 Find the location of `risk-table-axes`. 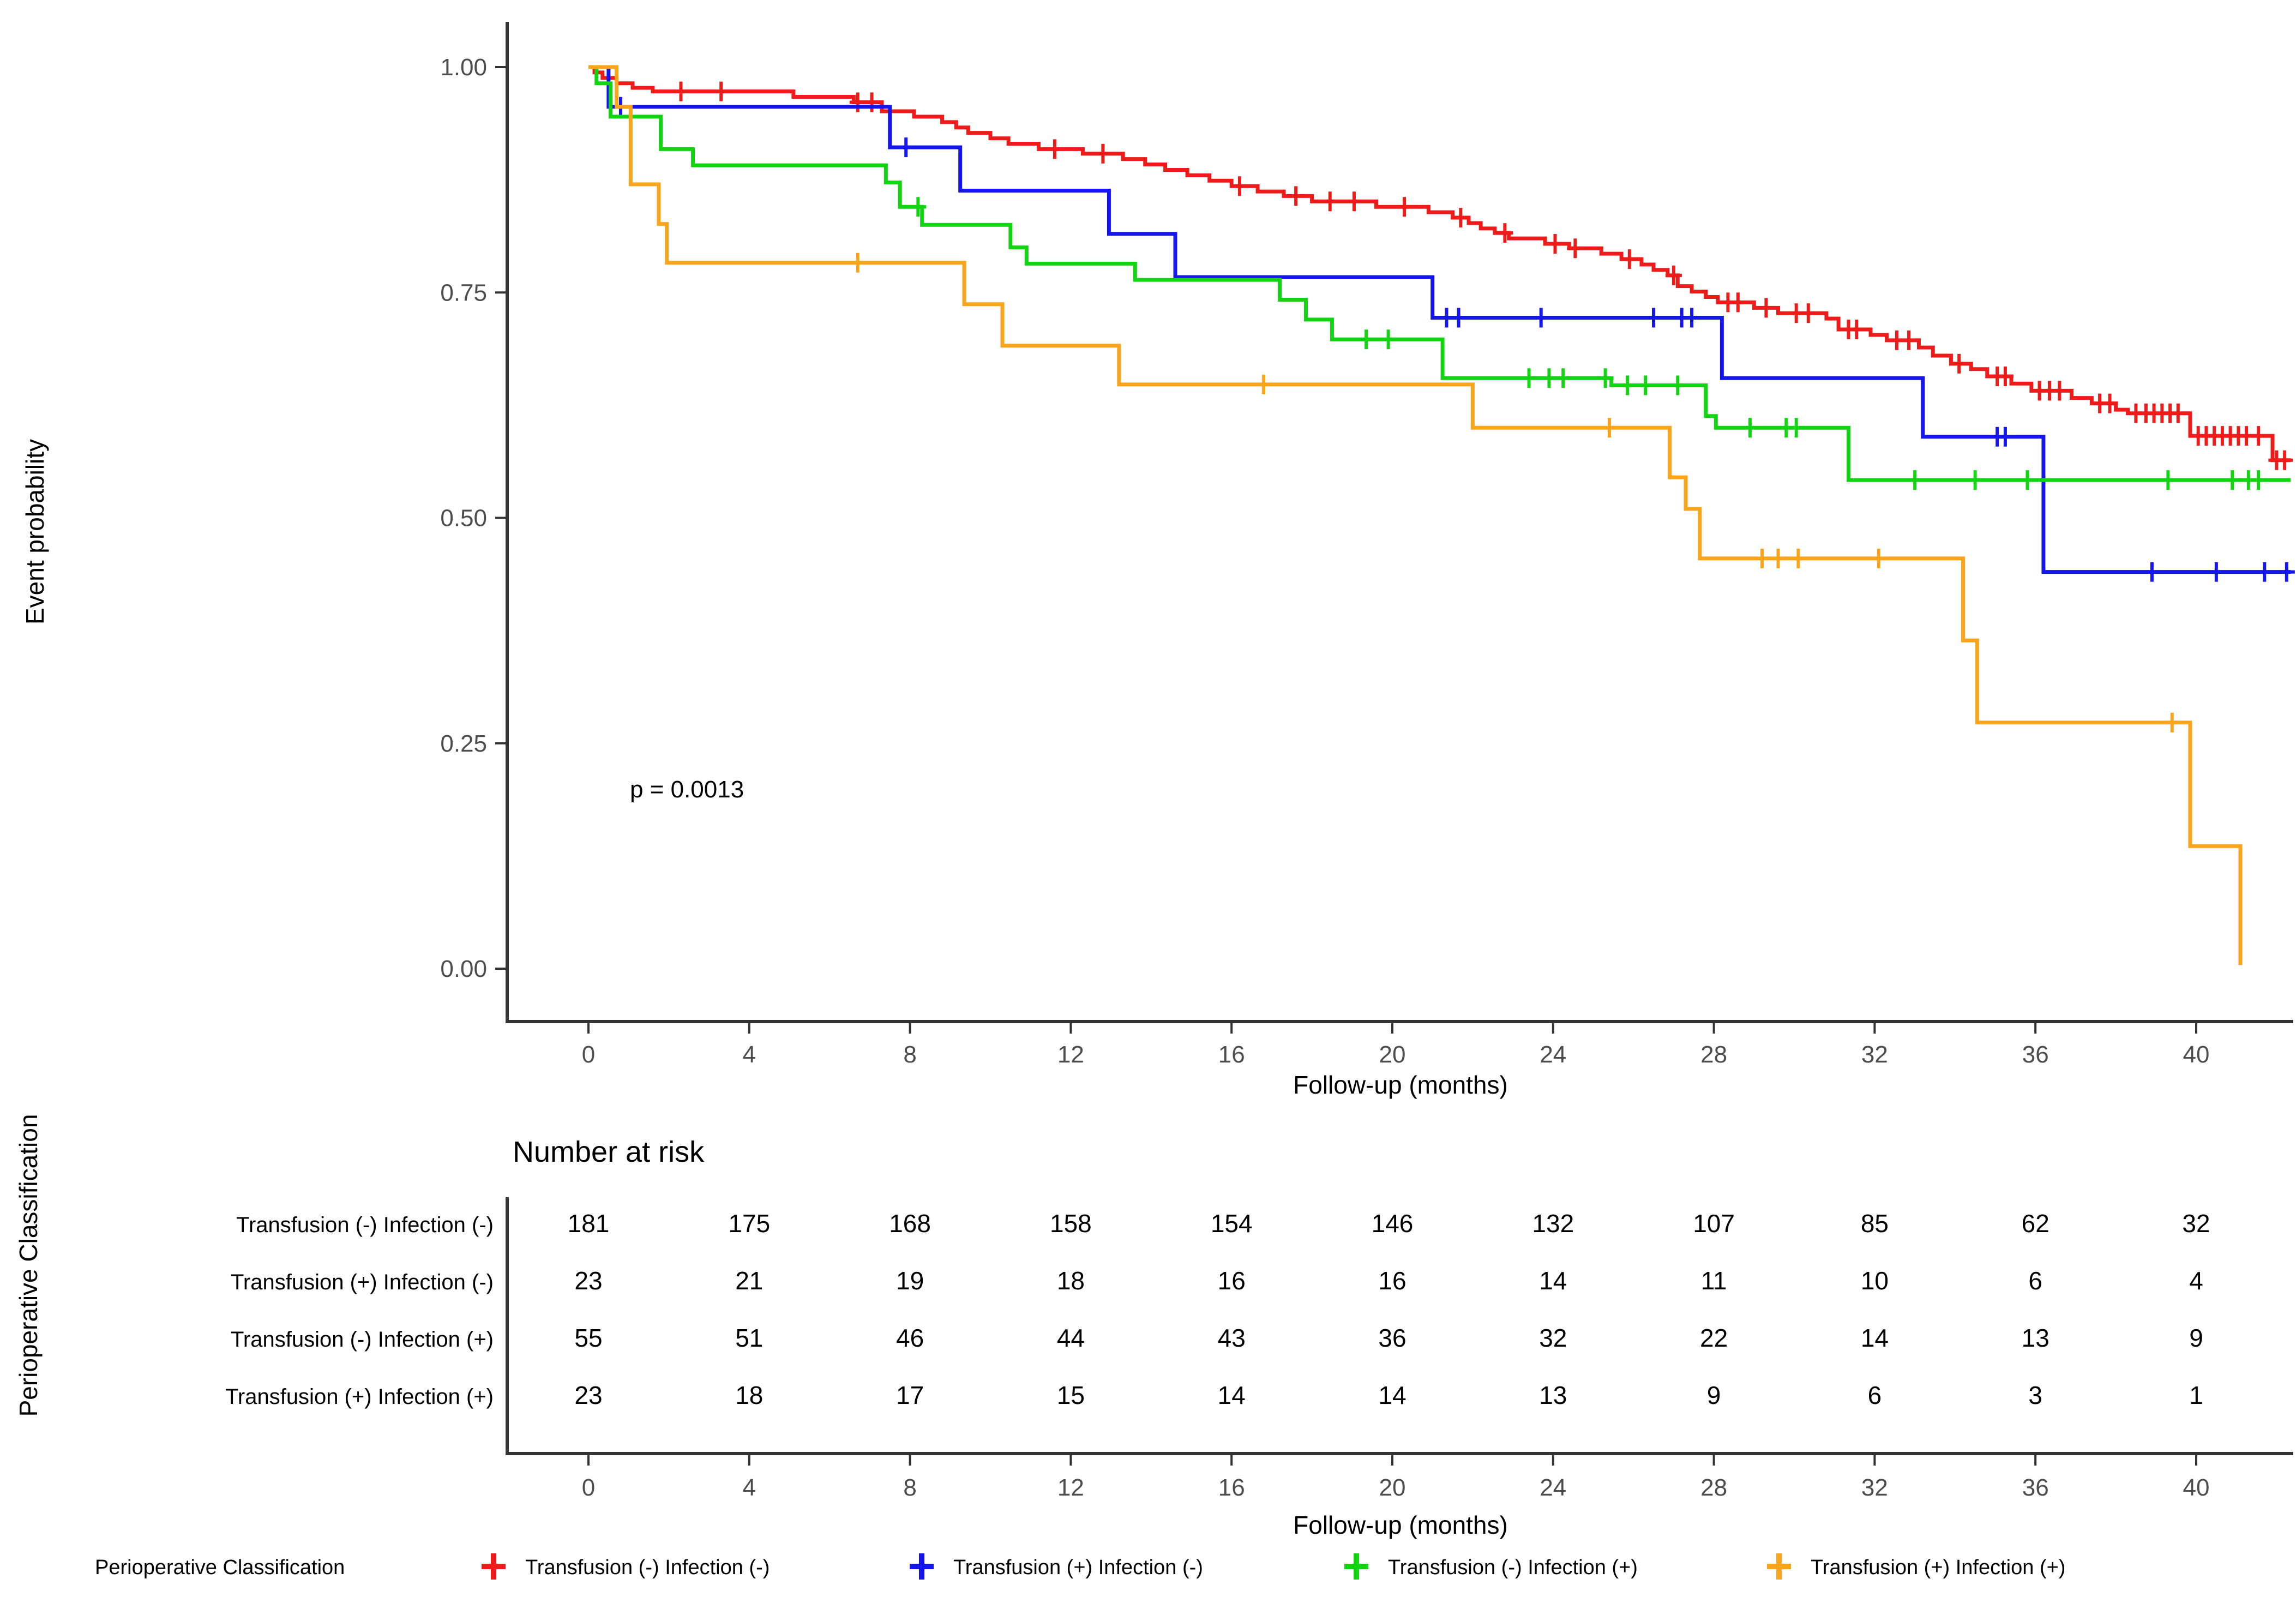

risk-table-axes is located at coordinates (1399, 1326).